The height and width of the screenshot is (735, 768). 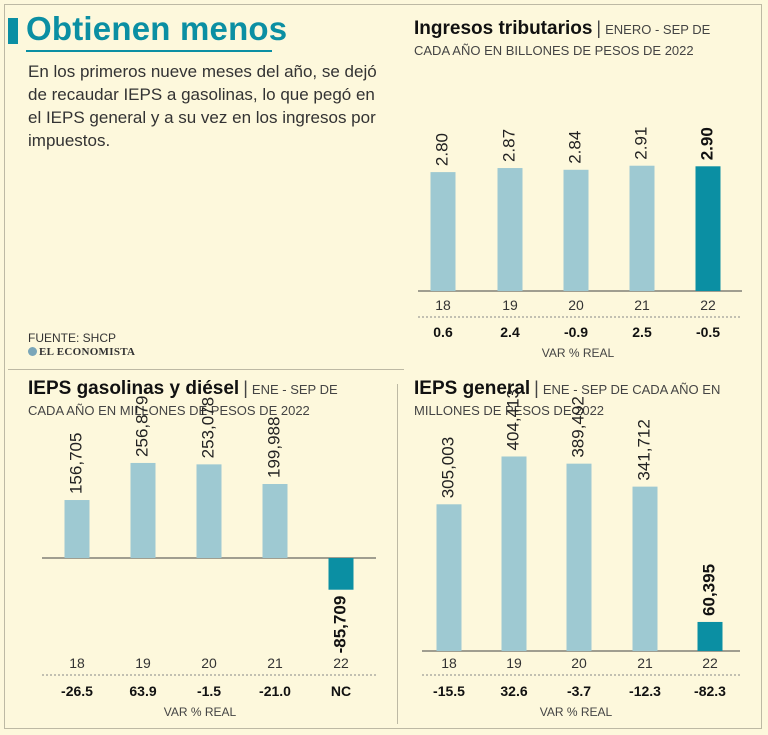 What do you see at coordinates (576, 712) in the screenshot?
I see `general-var-label: VAR % REAL` at bounding box center [576, 712].